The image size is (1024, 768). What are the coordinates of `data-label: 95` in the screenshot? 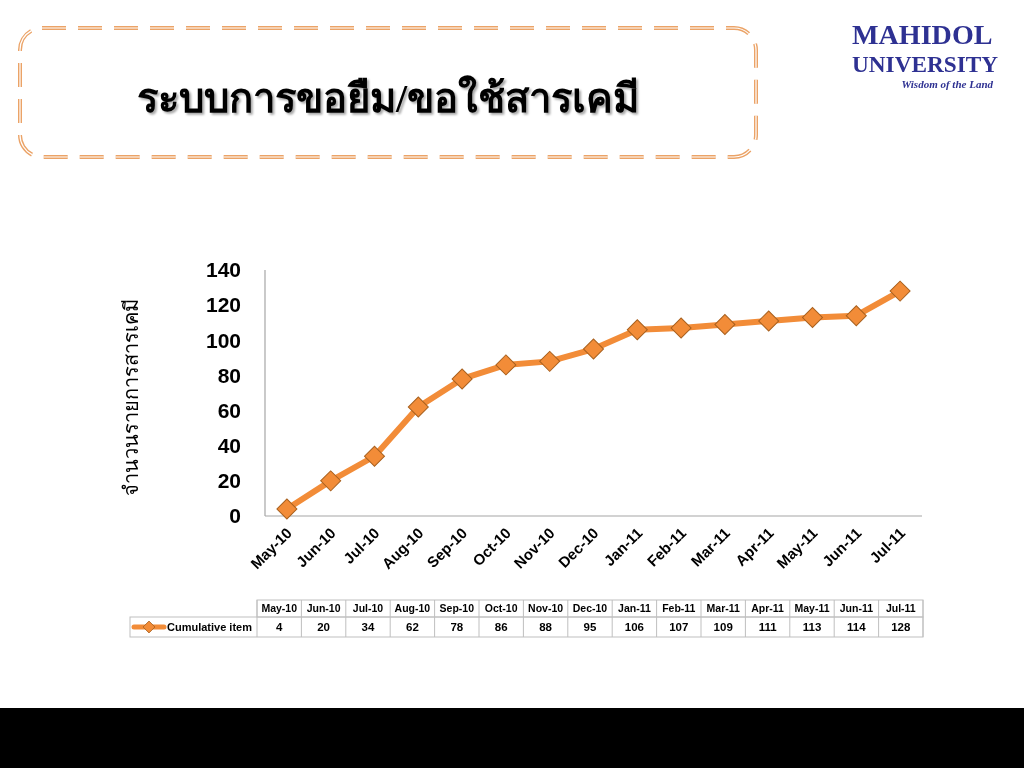 It's located at (590, 627).